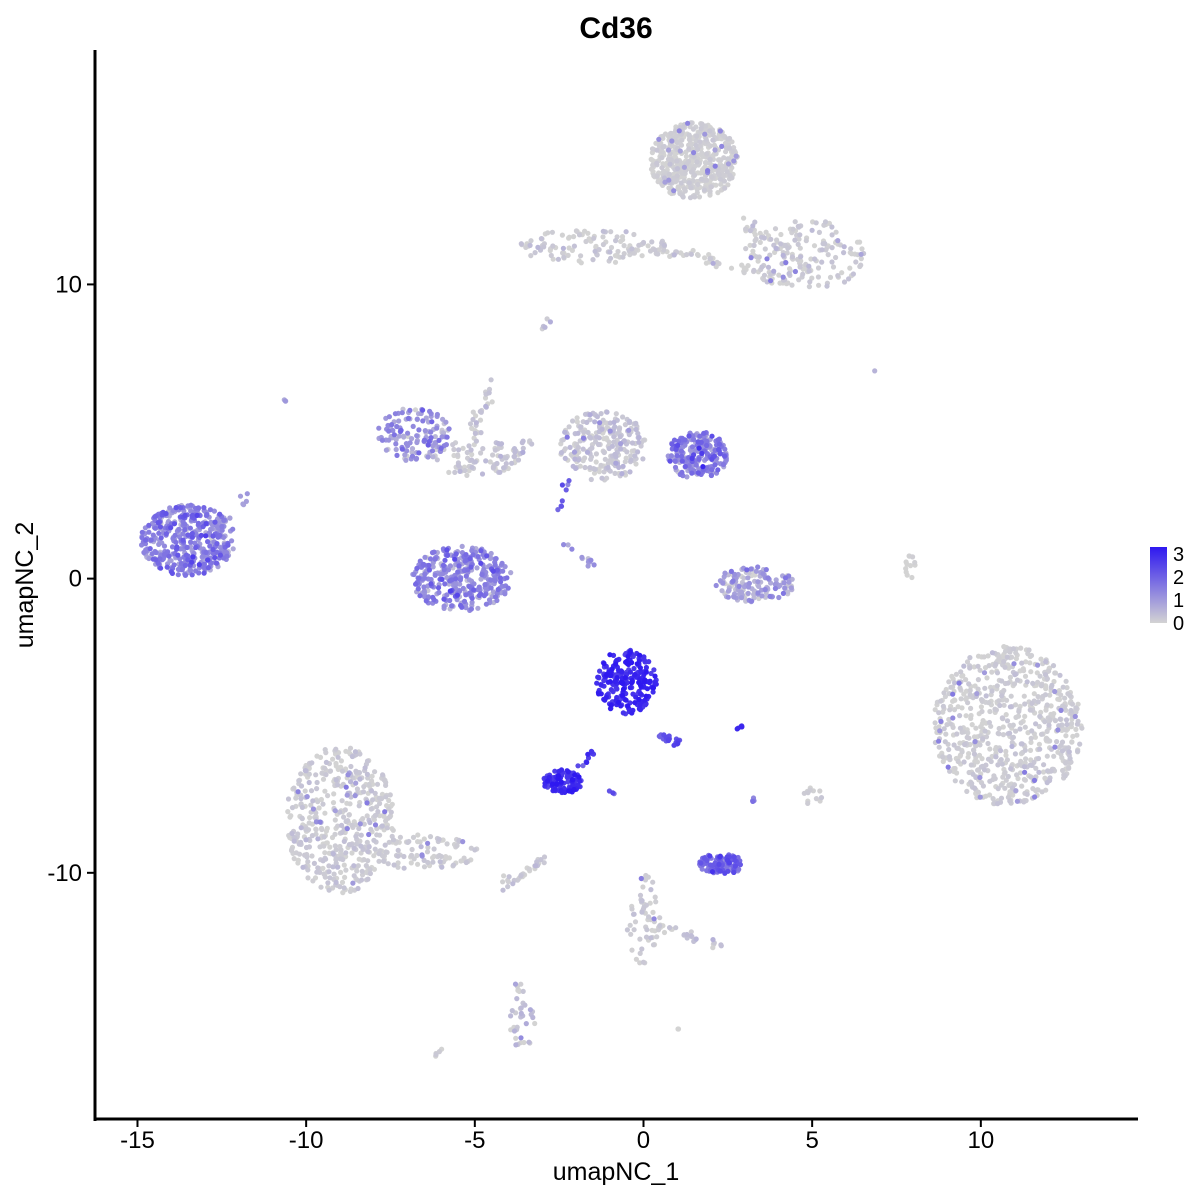 The width and height of the screenshot is (1200, 1200). I want to click on legend-tick-label: 1, so click(1178, 601).